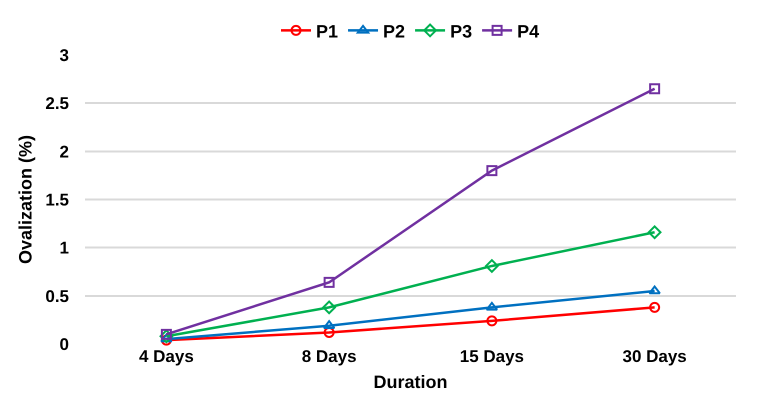 This screenshot has height=419, width=761. What do you see at coordinates (329, 356) in the screenshot?
I see `x-tick-label: 8 Days` at bounding box center [329, 356].